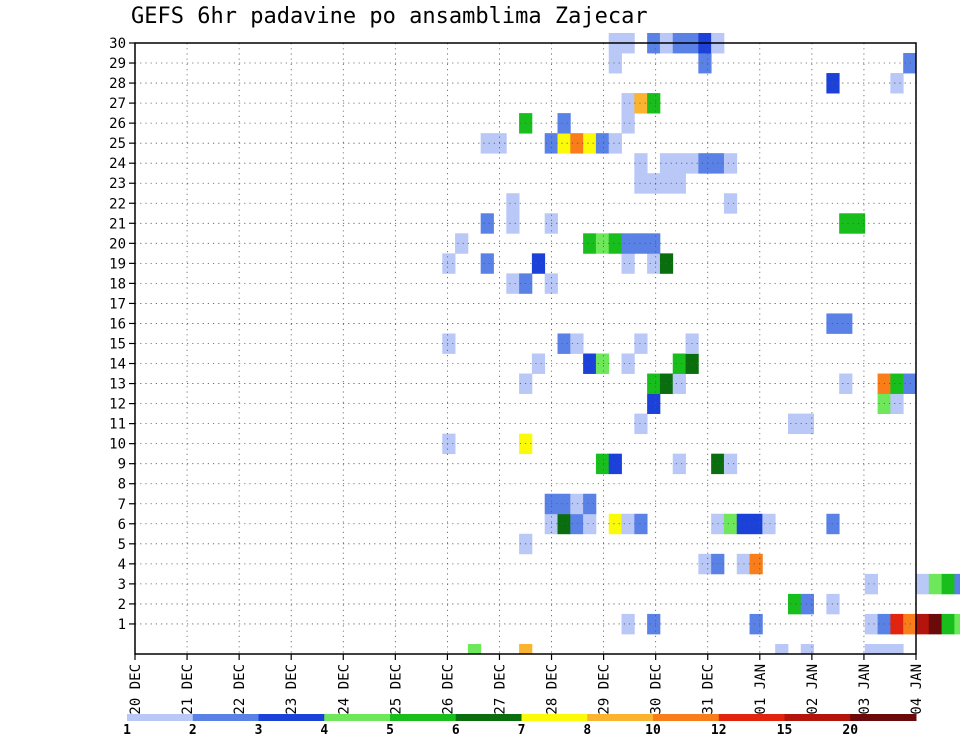 This screenshot has height=742, width=960. Describe the element at coordinates (136, 689) in the screenshot. I see `x-tick-label: 20 DEC` at that location.